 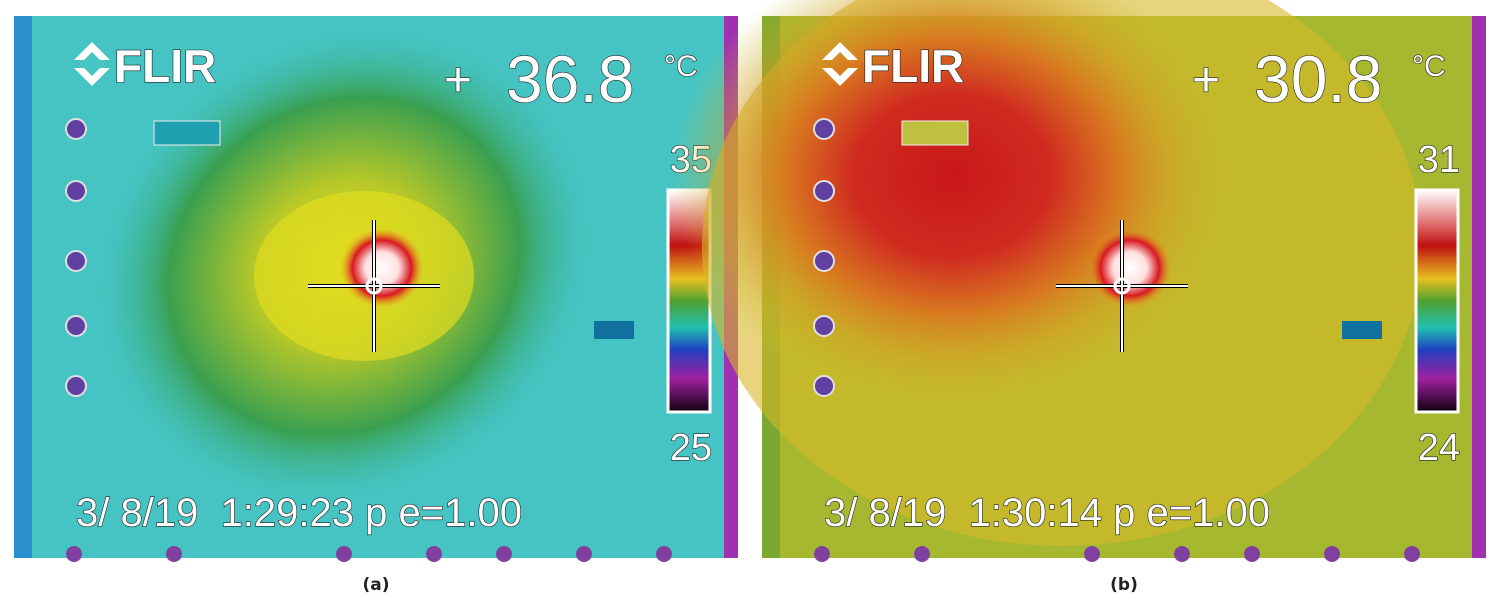 What do you see at coordinates (691, 448) in the screenshot?
I see `scale-min: 25` at bounding box center [691, 448].